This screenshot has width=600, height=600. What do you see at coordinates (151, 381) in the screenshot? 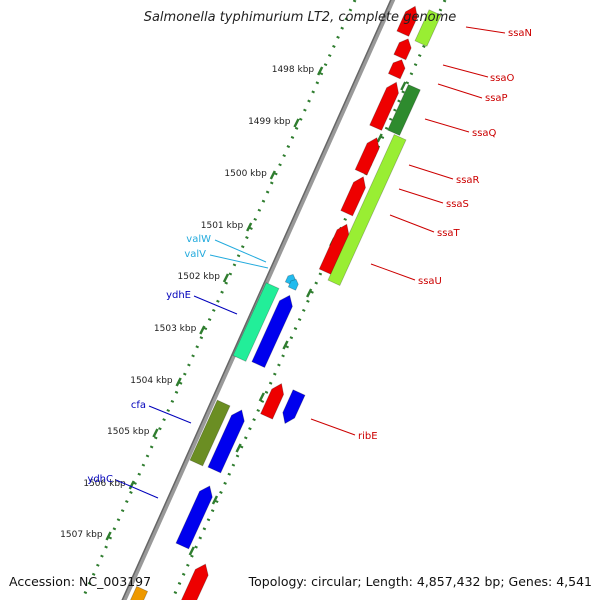
I see `scale-label: 1504 kbp` at bounding box center [151, 381].